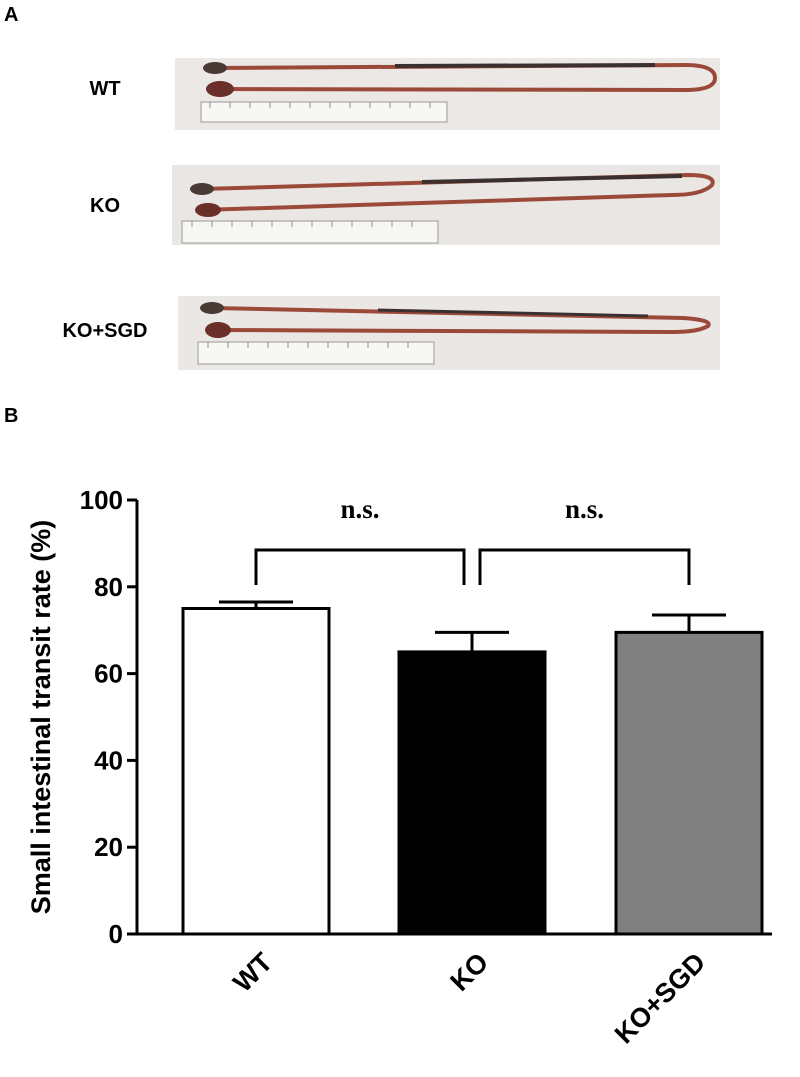 This screenshot has height=1077, width=800. What do you see at coordinates (105, 206) in the screenshot?
I see `row-label-ko: KO` at bounding box center [105, 206].